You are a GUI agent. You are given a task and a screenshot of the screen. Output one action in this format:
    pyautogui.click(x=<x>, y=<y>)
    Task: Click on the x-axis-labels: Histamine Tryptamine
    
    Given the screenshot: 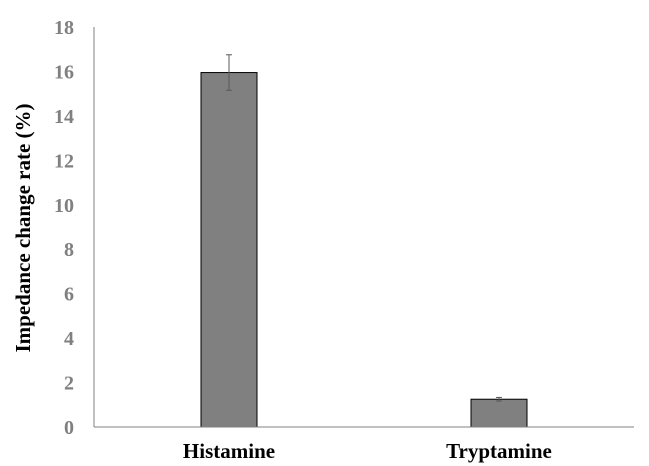 What is the action you would take?
    pyautogui.click(x=367, y=451)
    